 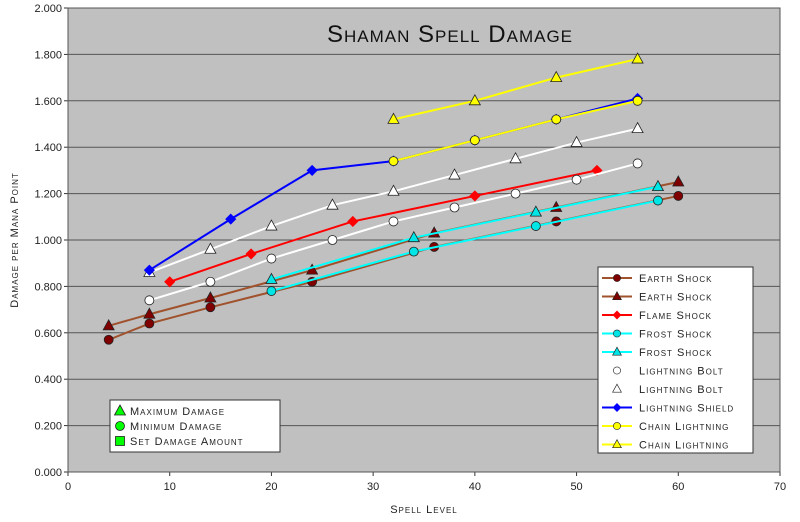 What do you see at coordinates (681, 390) in the screenshot?
I see `legend-label: Lightning Bolt` at bounding box center [681, 390].